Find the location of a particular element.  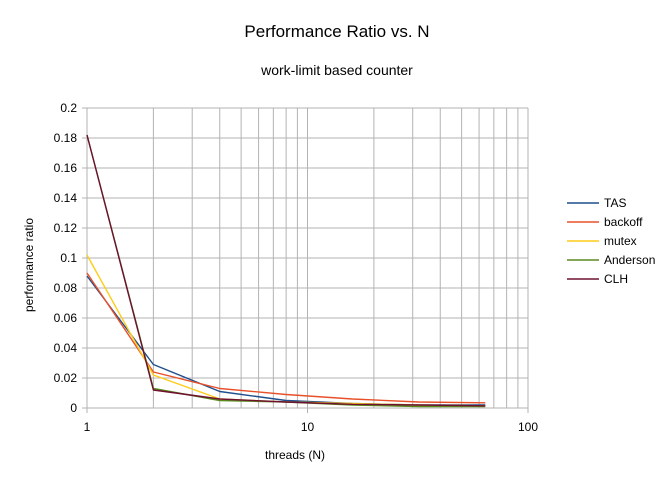

y-tick-label: 0 is located at coordinates (73, 408).